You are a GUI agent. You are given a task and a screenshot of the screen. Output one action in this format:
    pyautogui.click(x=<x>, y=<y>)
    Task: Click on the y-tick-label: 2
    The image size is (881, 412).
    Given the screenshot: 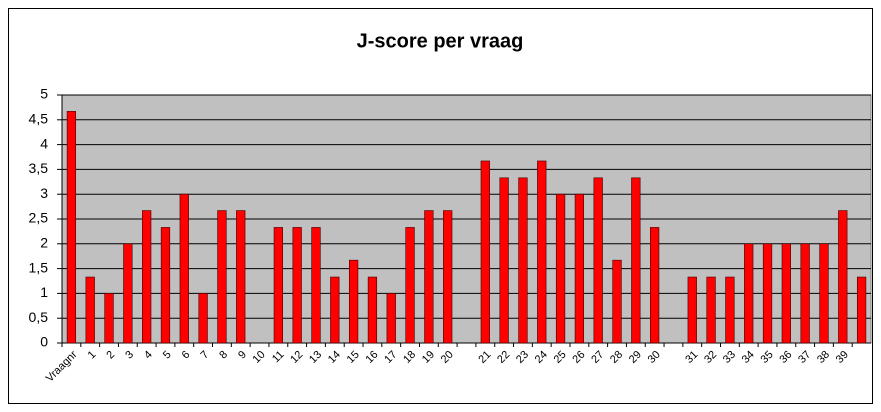 What is the action you would take?
    pyautogui.click(x=44, y=243)
    